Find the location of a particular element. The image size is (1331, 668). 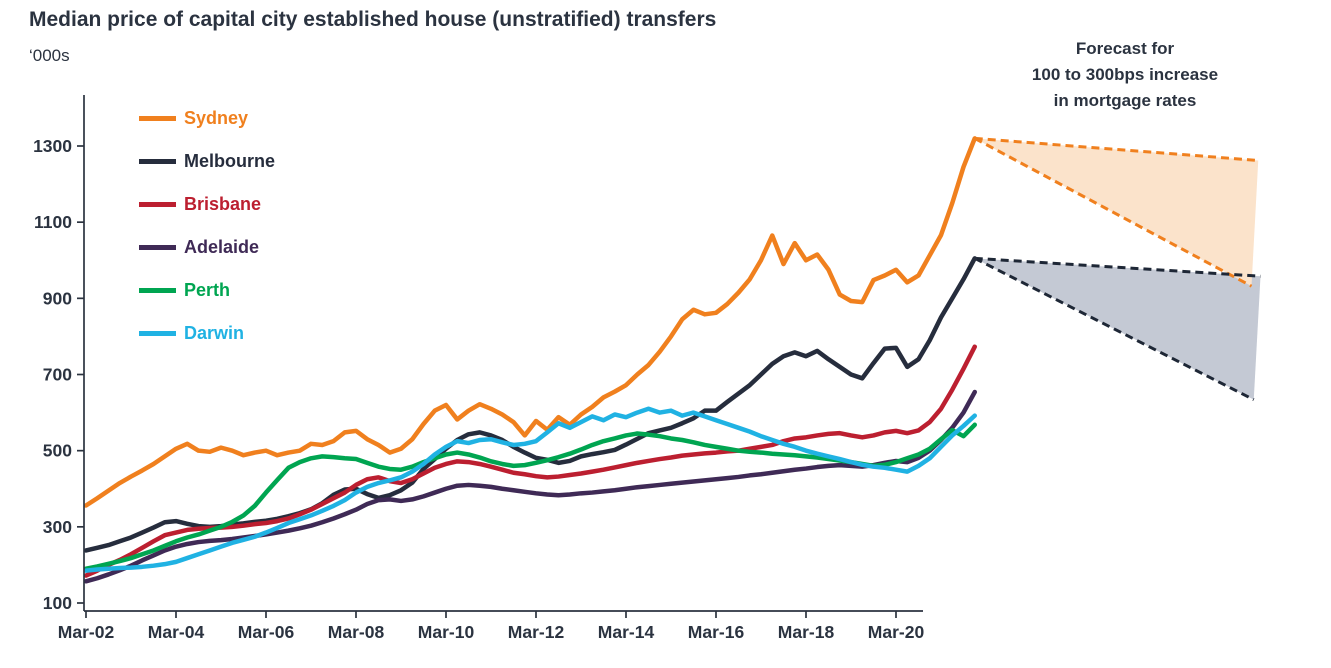

x-tick-label-Mar-20: Mar-20 is located at coordinates (896, 632).